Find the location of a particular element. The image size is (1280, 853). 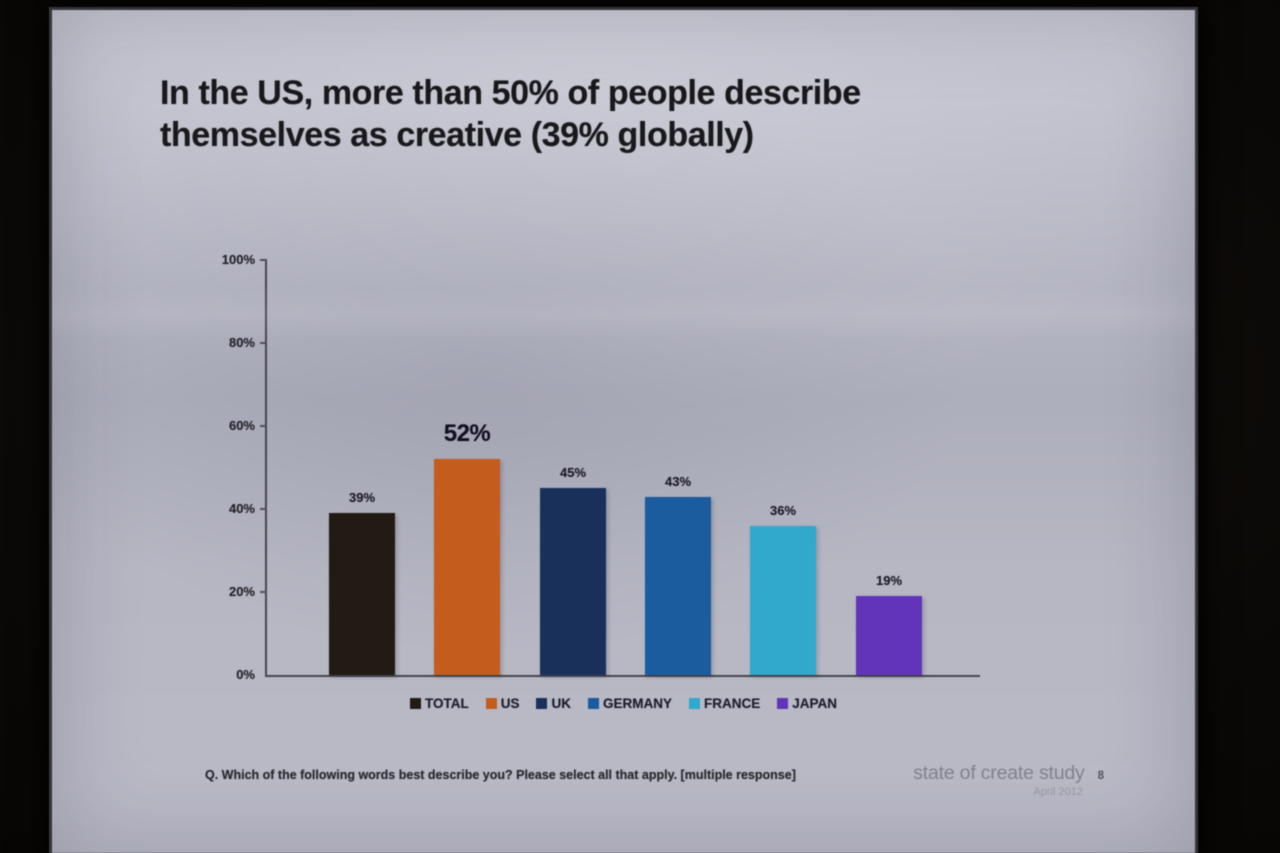

legend-label: TOTAL is located at coordinates (446, 703).